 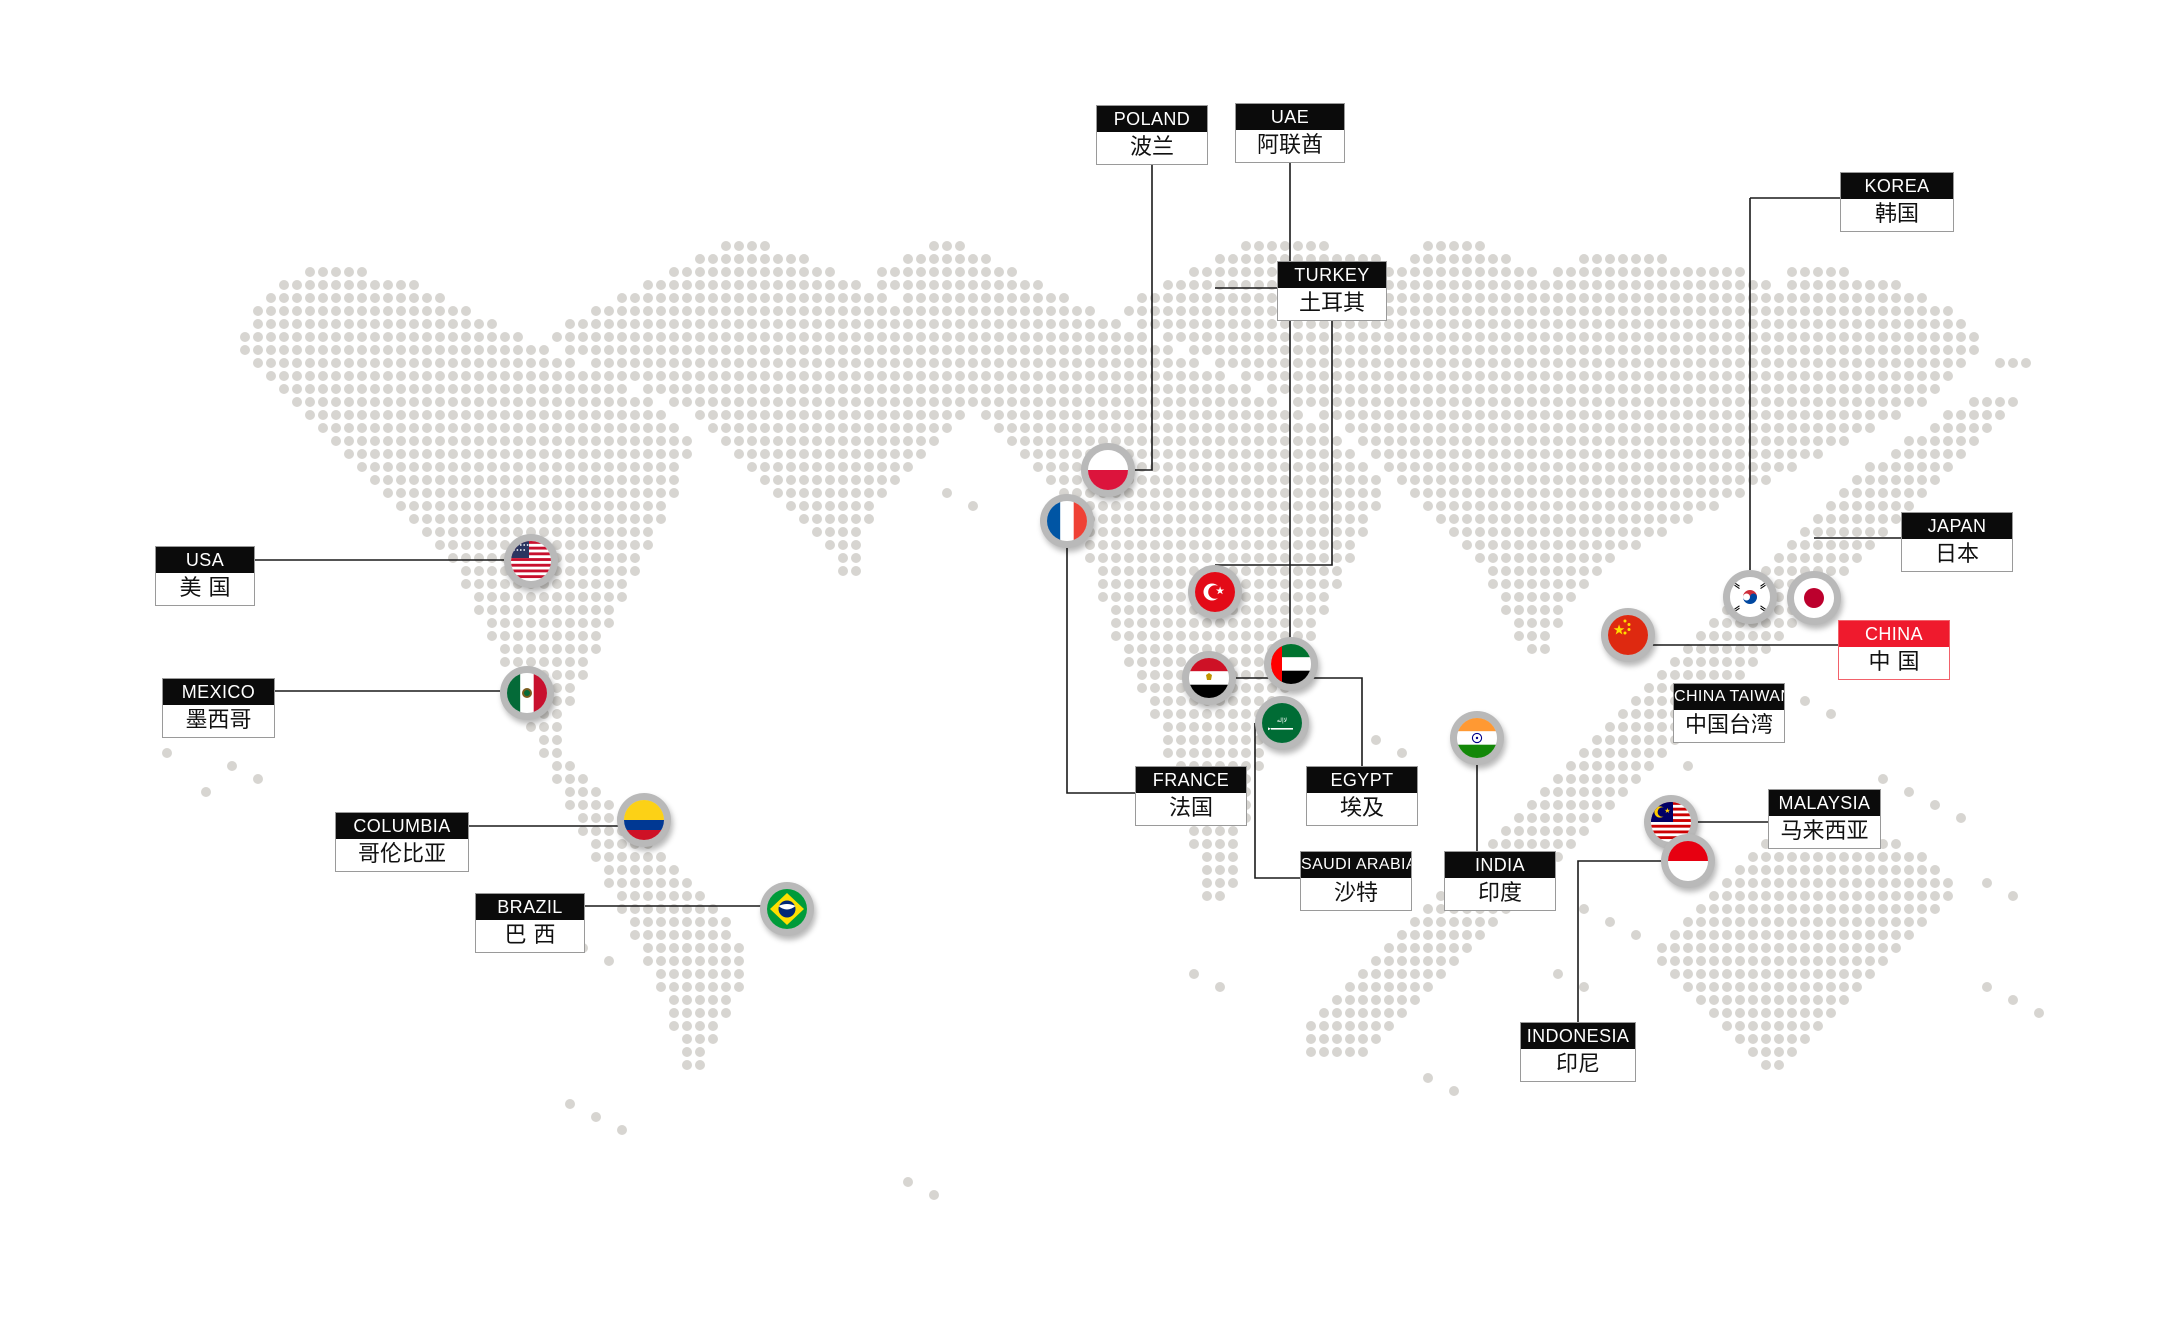 I want to click on indonesia-flag, so click(x=1688, y=861).